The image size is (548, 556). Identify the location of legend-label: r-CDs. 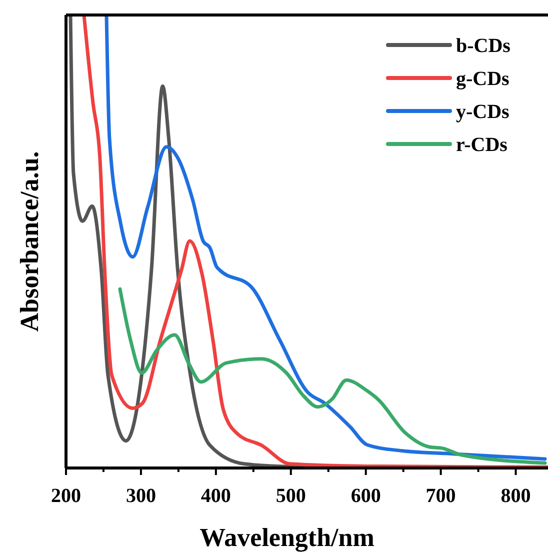
(482, 145).